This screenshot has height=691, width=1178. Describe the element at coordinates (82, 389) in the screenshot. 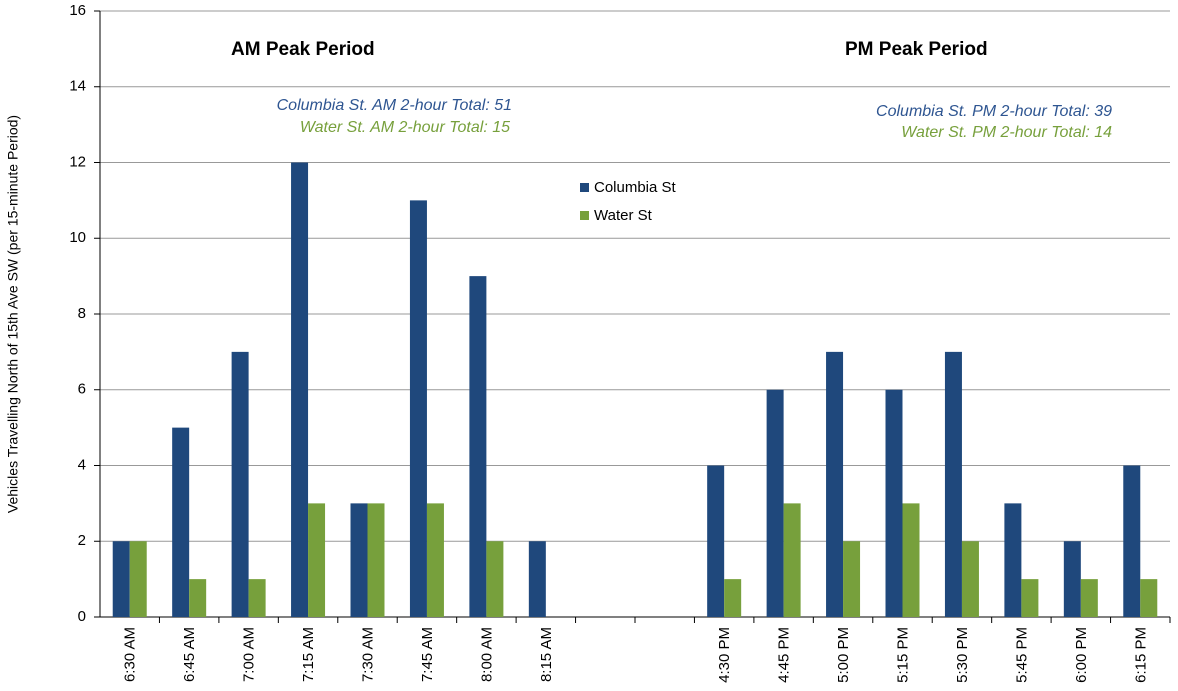

I see `y-tick-label: 6` at that location.